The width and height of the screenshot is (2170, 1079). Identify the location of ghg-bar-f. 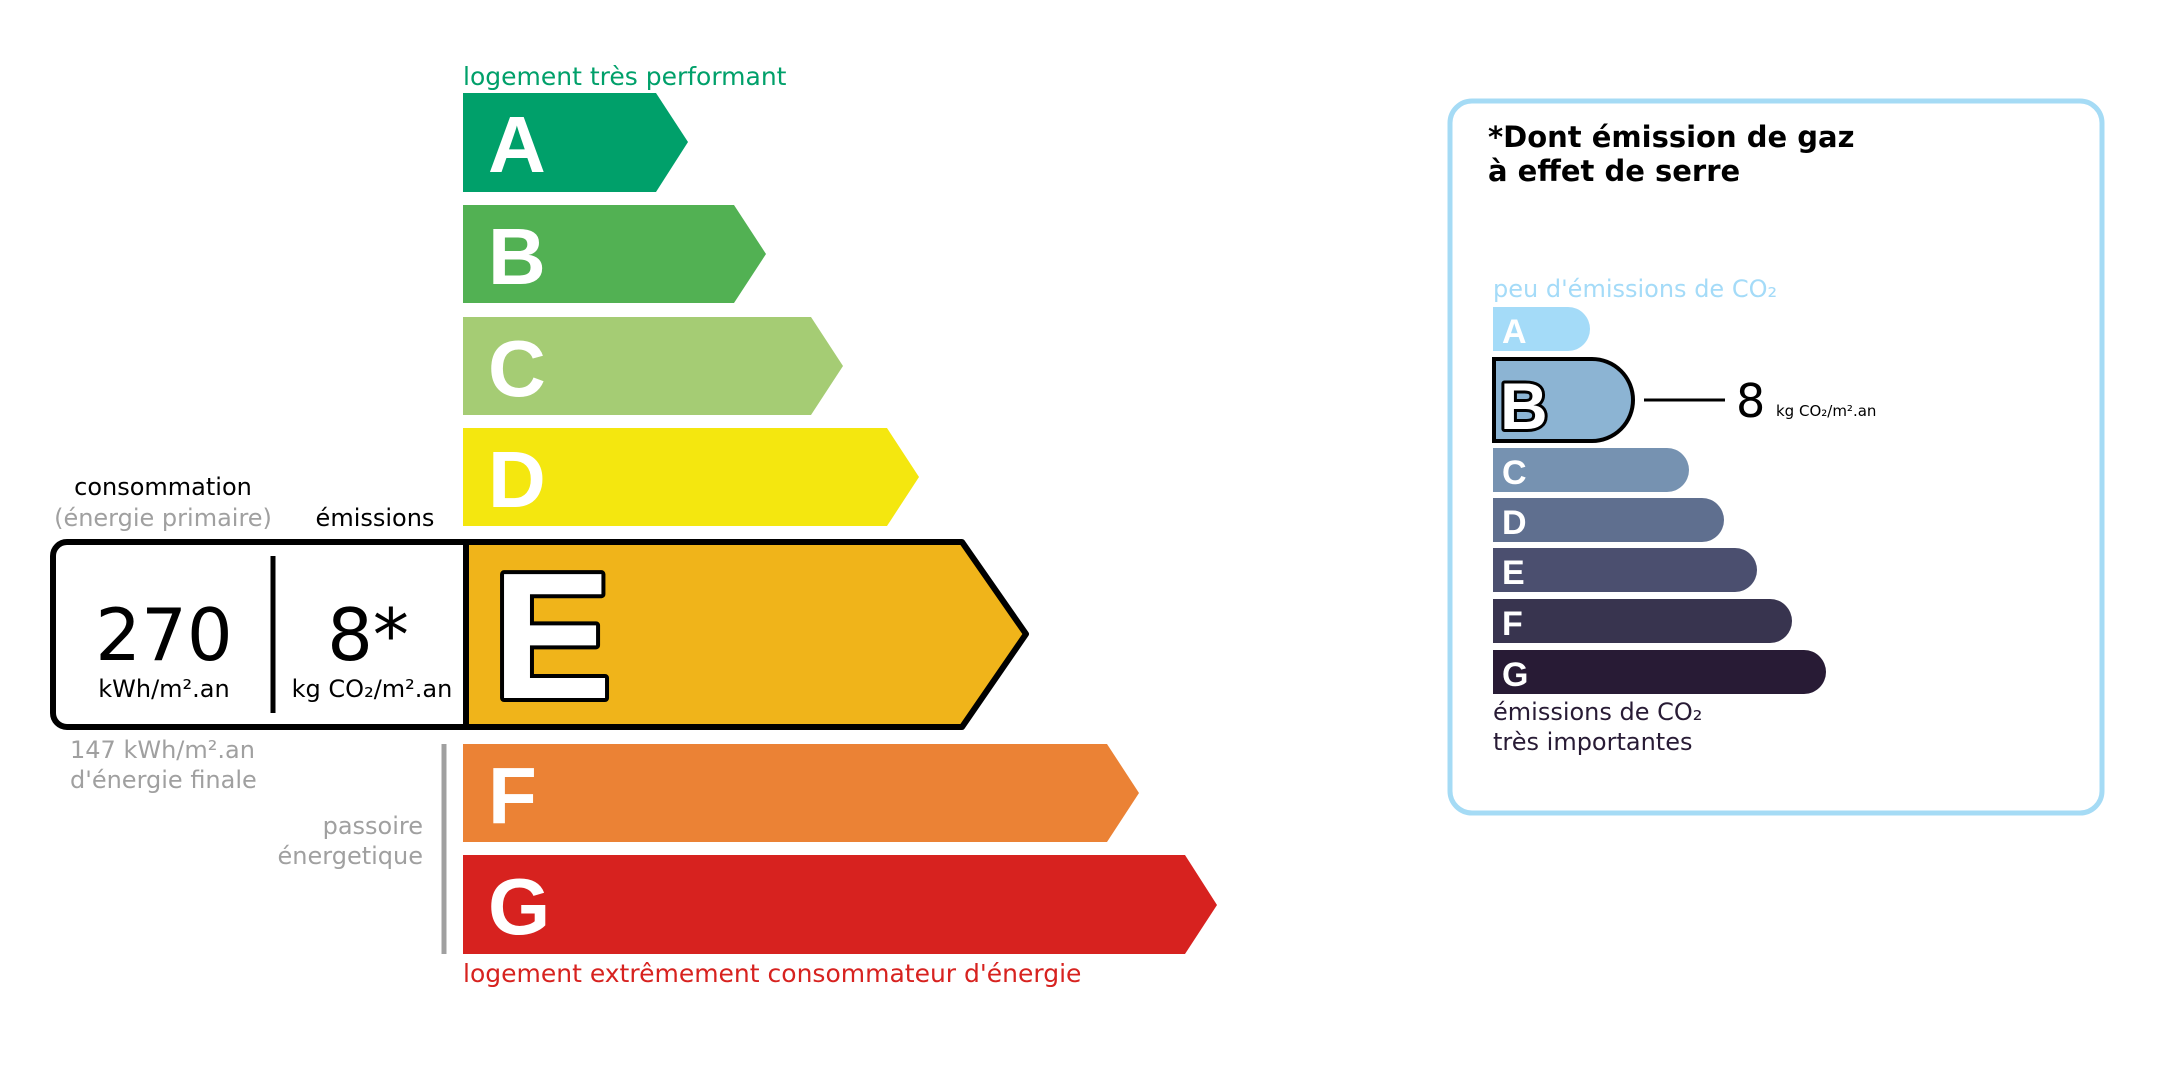
(1642, 621).